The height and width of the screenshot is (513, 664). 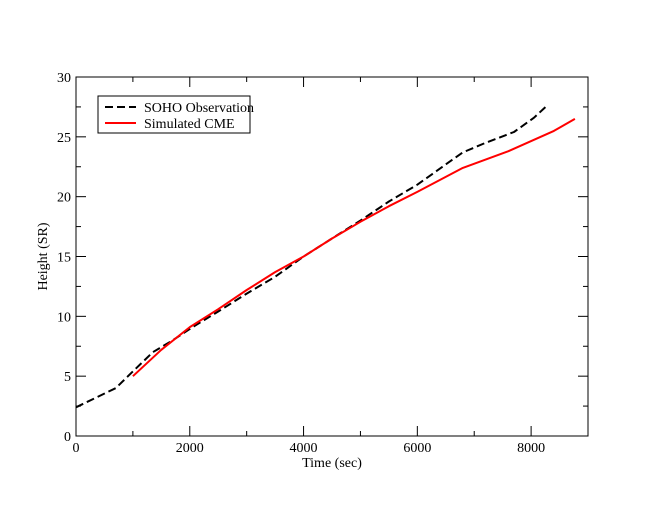 I want to click on legend-box, so click(x=174, y=114).